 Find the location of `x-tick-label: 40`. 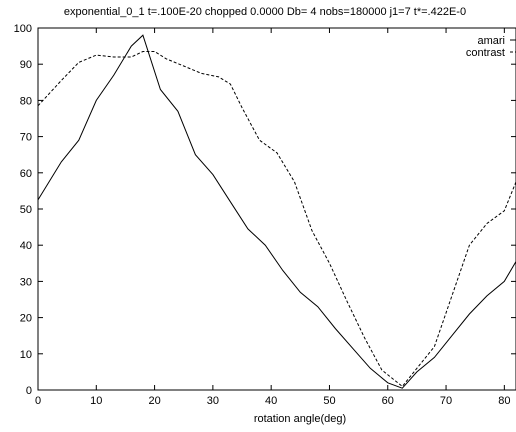

x-tick-label: 40 is located at coordinates (271, 401).